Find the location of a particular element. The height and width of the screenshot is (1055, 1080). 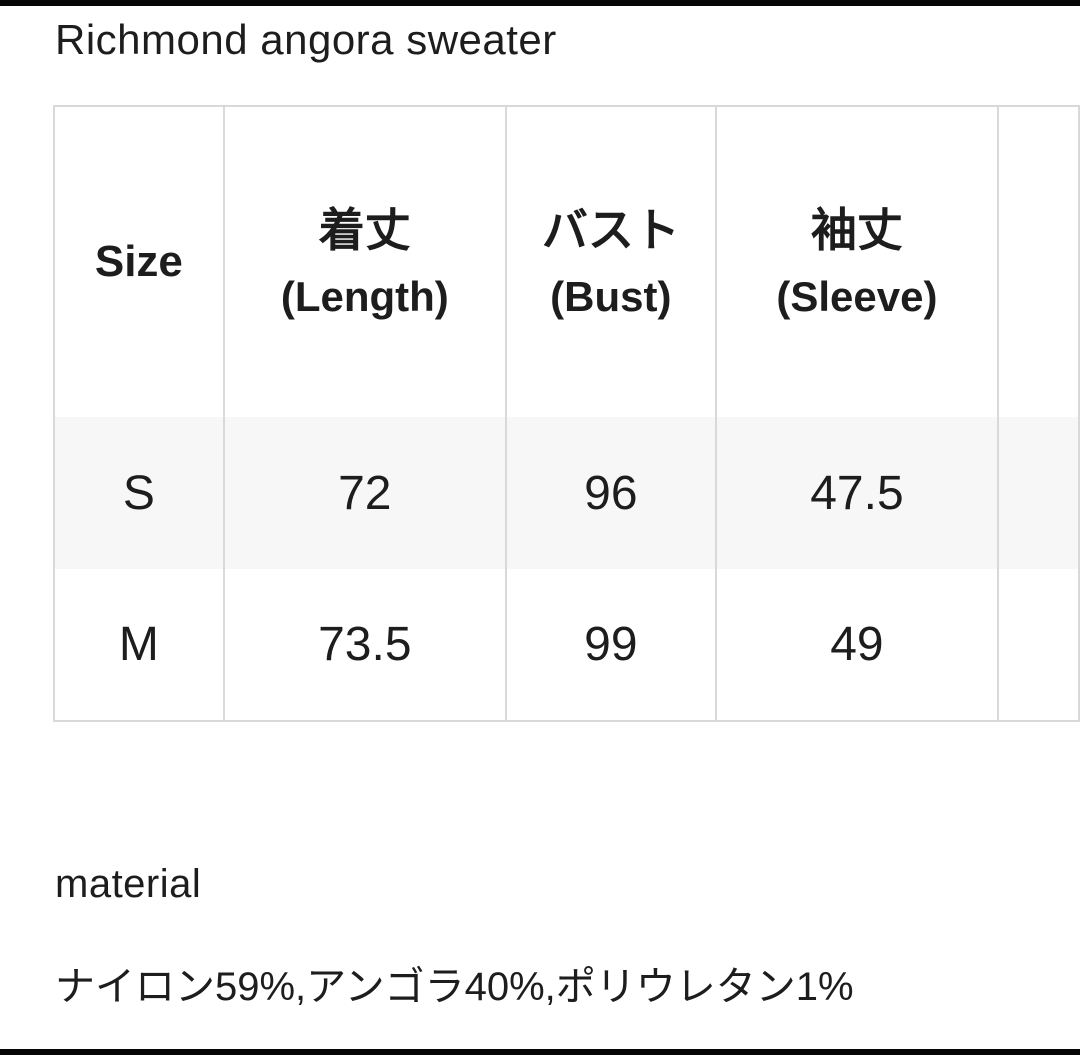

header-size-label: Size is located at coordinates (138, 261).